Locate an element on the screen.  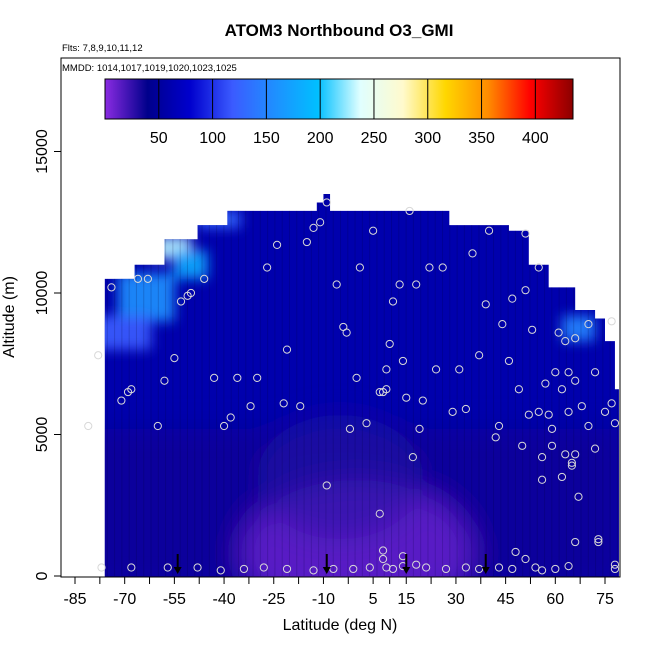
chart-title: ATOM3 Northbound O3_GMI is located at coordinates (339, 30).